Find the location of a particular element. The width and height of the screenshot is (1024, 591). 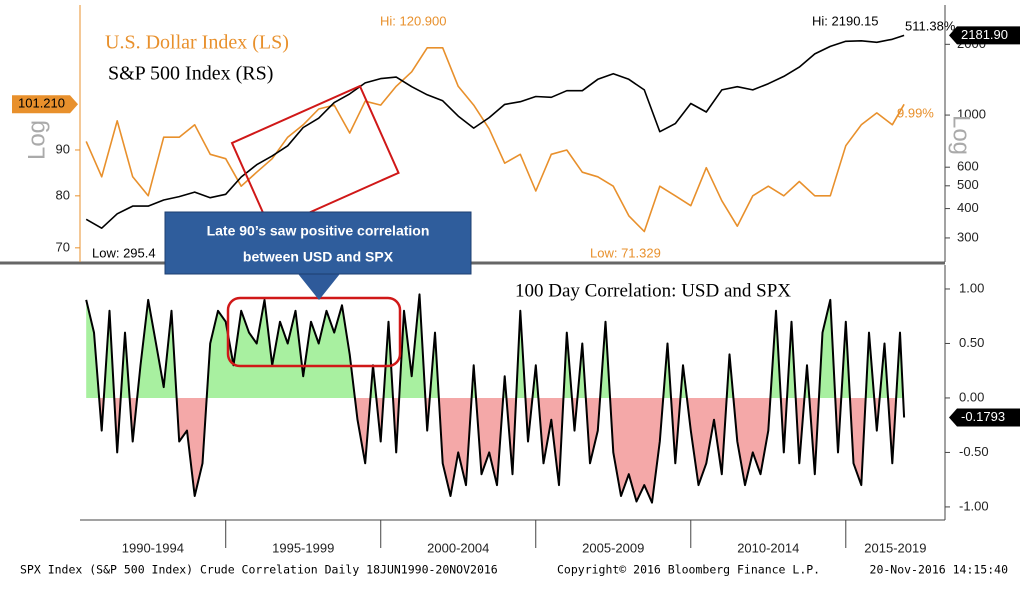

callout-box is located at coordinates (318, 243).